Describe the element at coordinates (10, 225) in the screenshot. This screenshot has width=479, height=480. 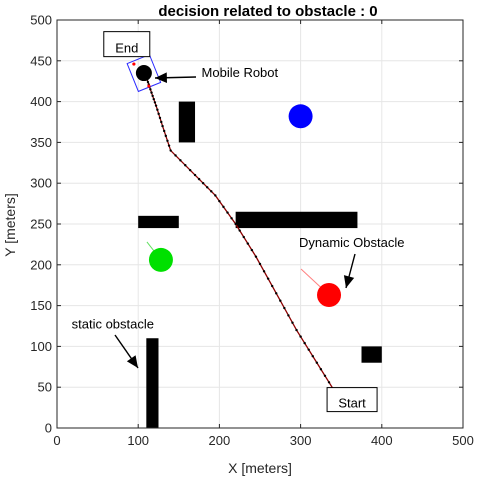
I see `y-axis-label: Y [meters]` at that location.